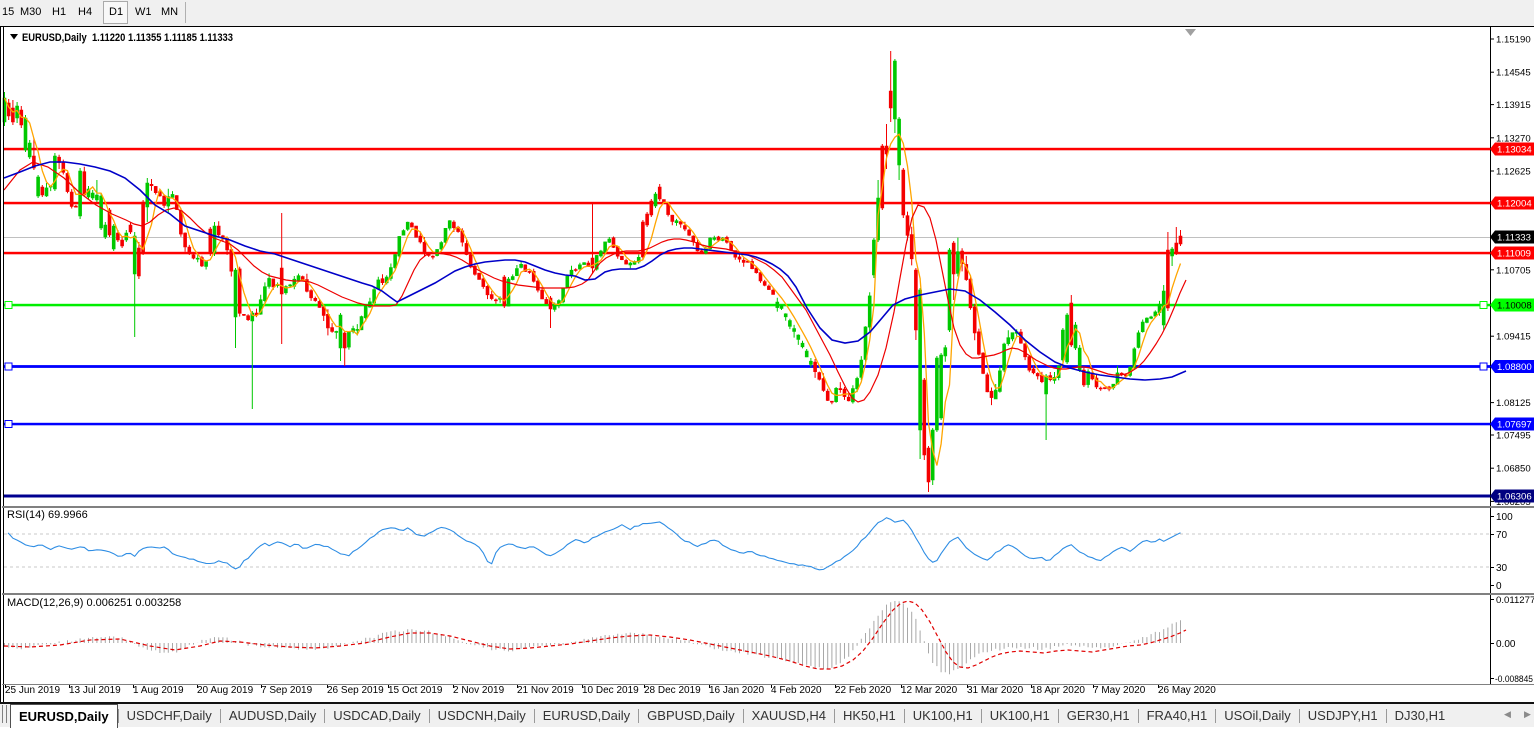  What do you see at coordinates (1514, 254) in the screenshot?
I see `svg-text: 1.11009` at bounding box center [1514, 254].